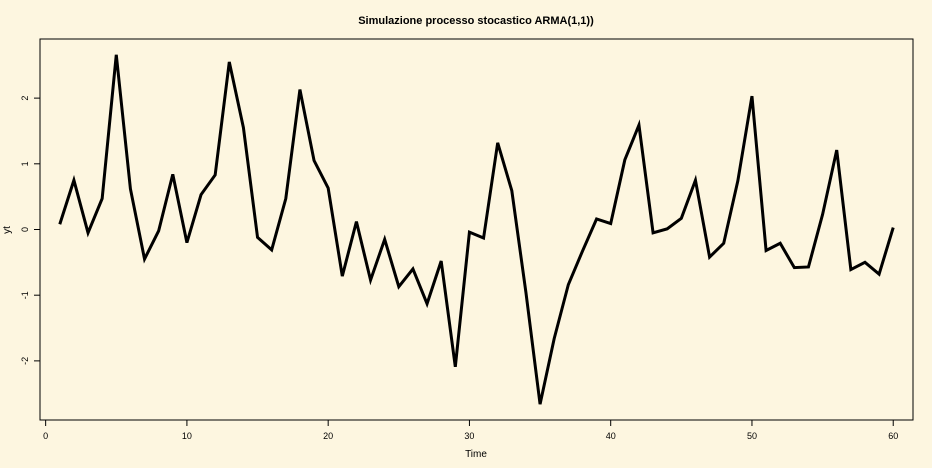  Describe the element at coordinates (25, 98) in the screenshot. I see `y-tick-label: 2` at that location.